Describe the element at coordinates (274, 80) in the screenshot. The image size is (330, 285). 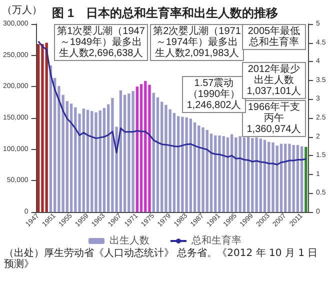
I see `callout-box: 2012年最少出生人数1,037,101人` at that location.